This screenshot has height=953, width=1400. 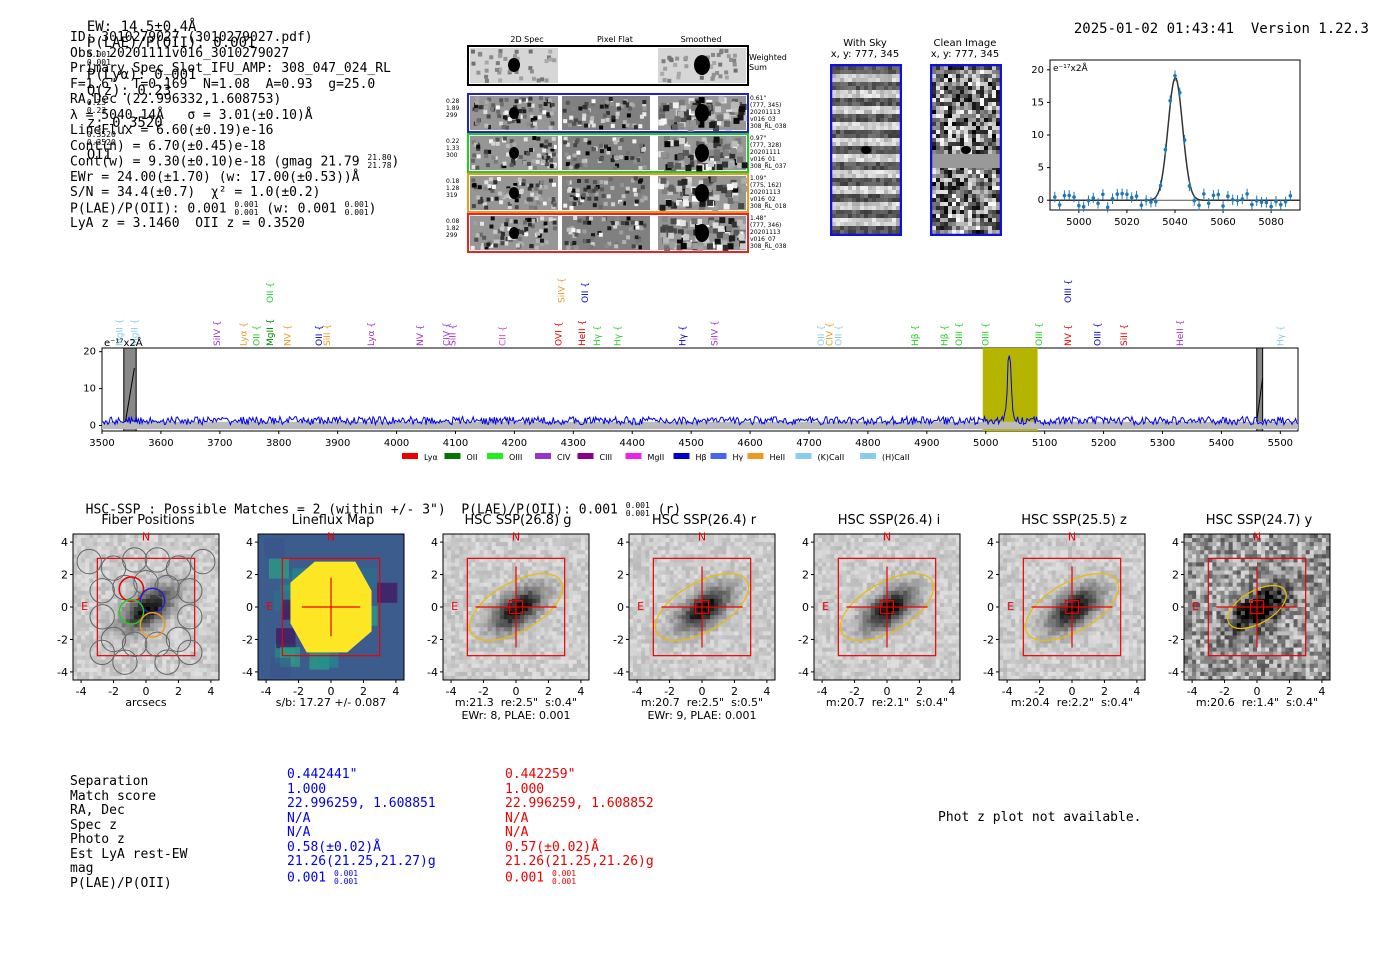 I want to click on x-tick-label: 3900, so click(x=337, y=443).